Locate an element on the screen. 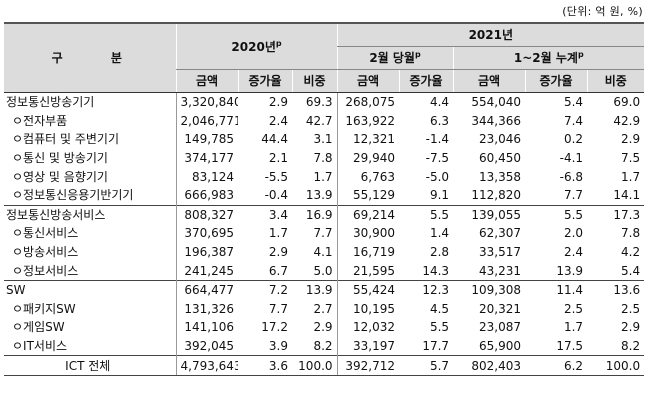 This screenshot has height=418, width=649. cell-cum-share: 42.9 is located at coordinates (627, 120).